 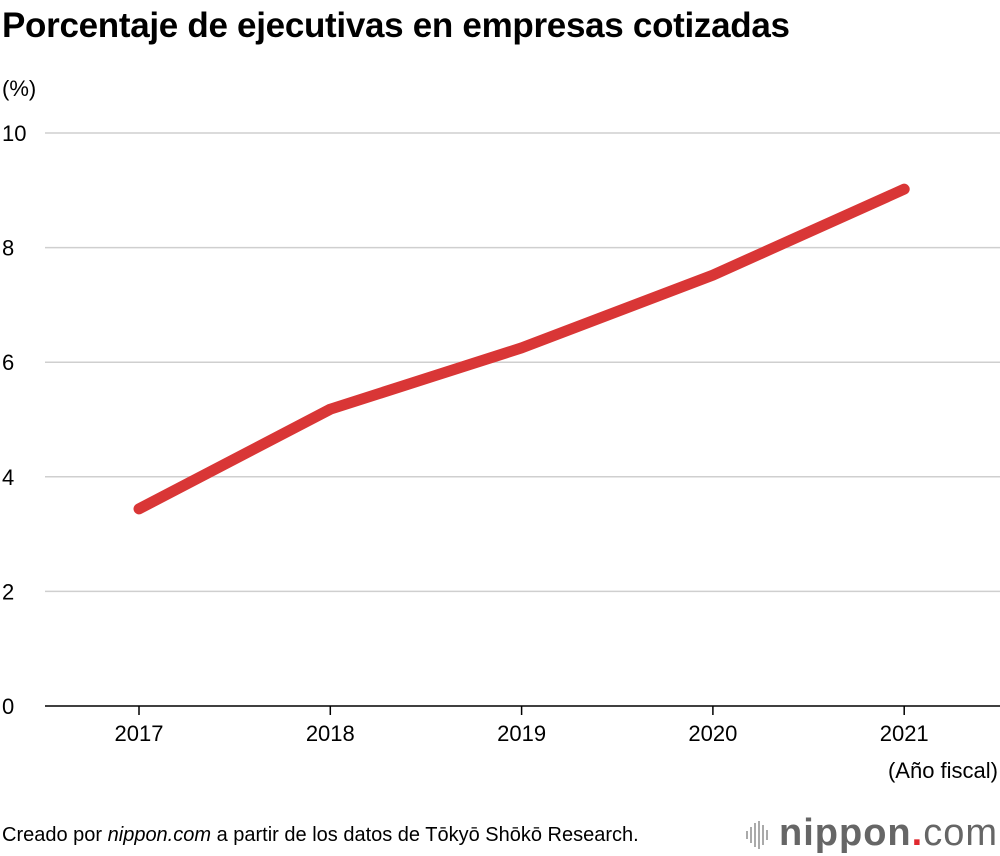 I want to click on source-prefix: Creado por, so click(x=55, y=835).